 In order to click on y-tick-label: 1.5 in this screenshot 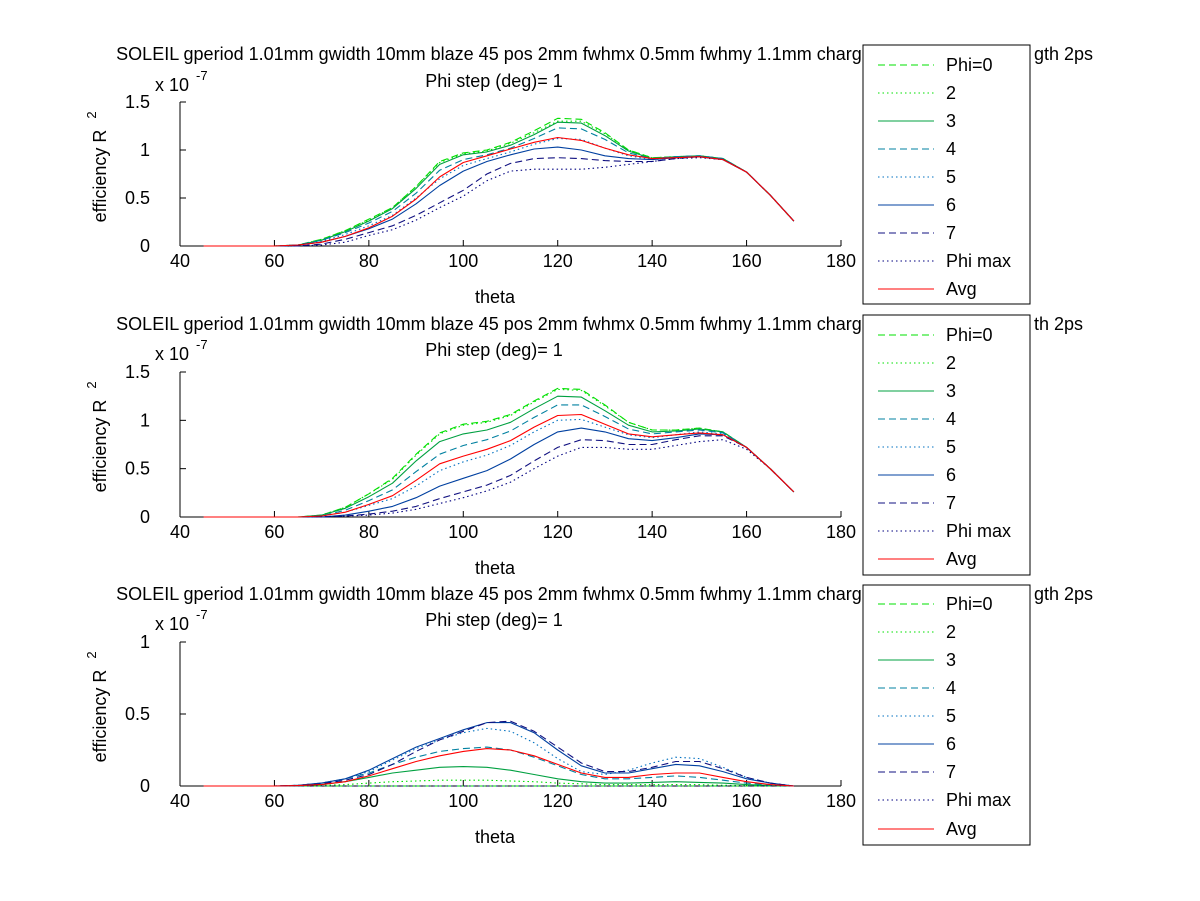, I will do `click(137, 102)`.